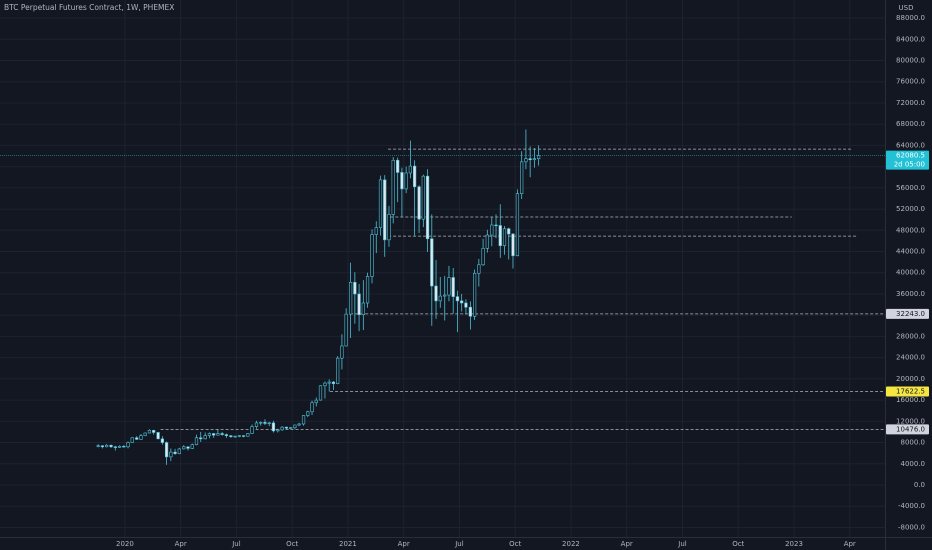 The image size is (932, 550). What do you see at coordinates (910, 209) in the screenshot?
I see `y-tick-label: 52000.0` at bounding box center [910, 209].